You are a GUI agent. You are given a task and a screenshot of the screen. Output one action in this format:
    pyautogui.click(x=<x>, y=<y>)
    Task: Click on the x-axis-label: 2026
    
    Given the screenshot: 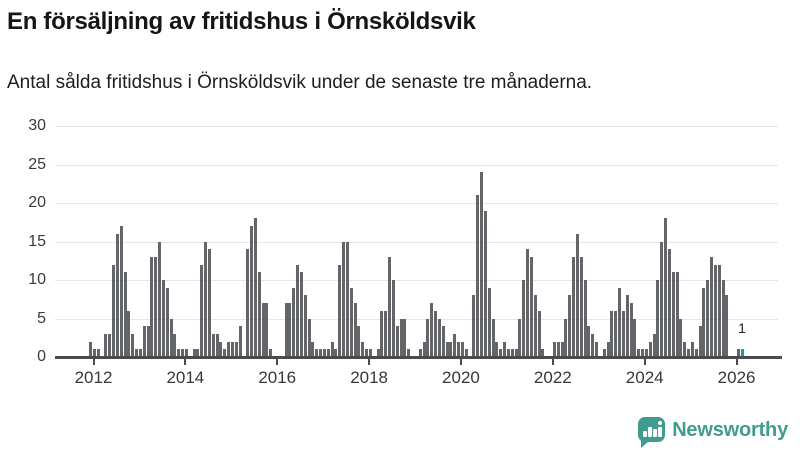 What is the action you would take?
    pyautogui.click(x=736, y=377)
    